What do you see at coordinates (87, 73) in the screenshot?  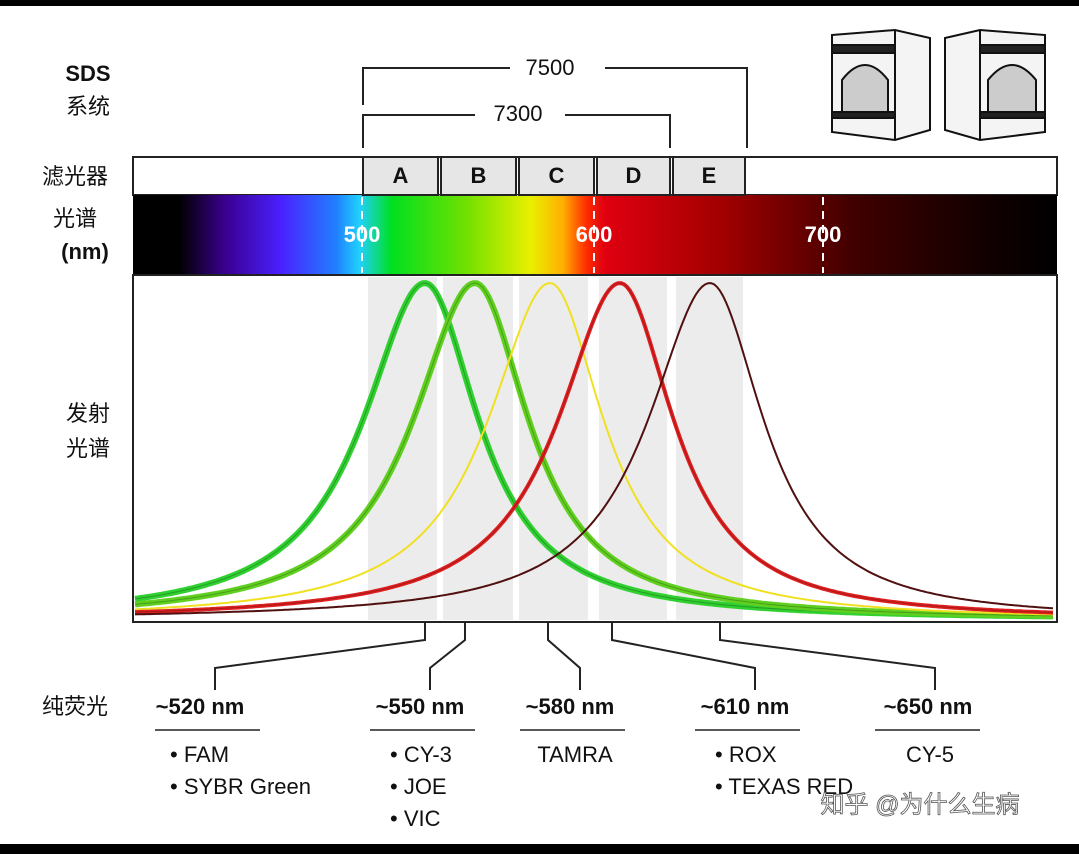 I see `label: SDS` at bounding box center [87, 73].